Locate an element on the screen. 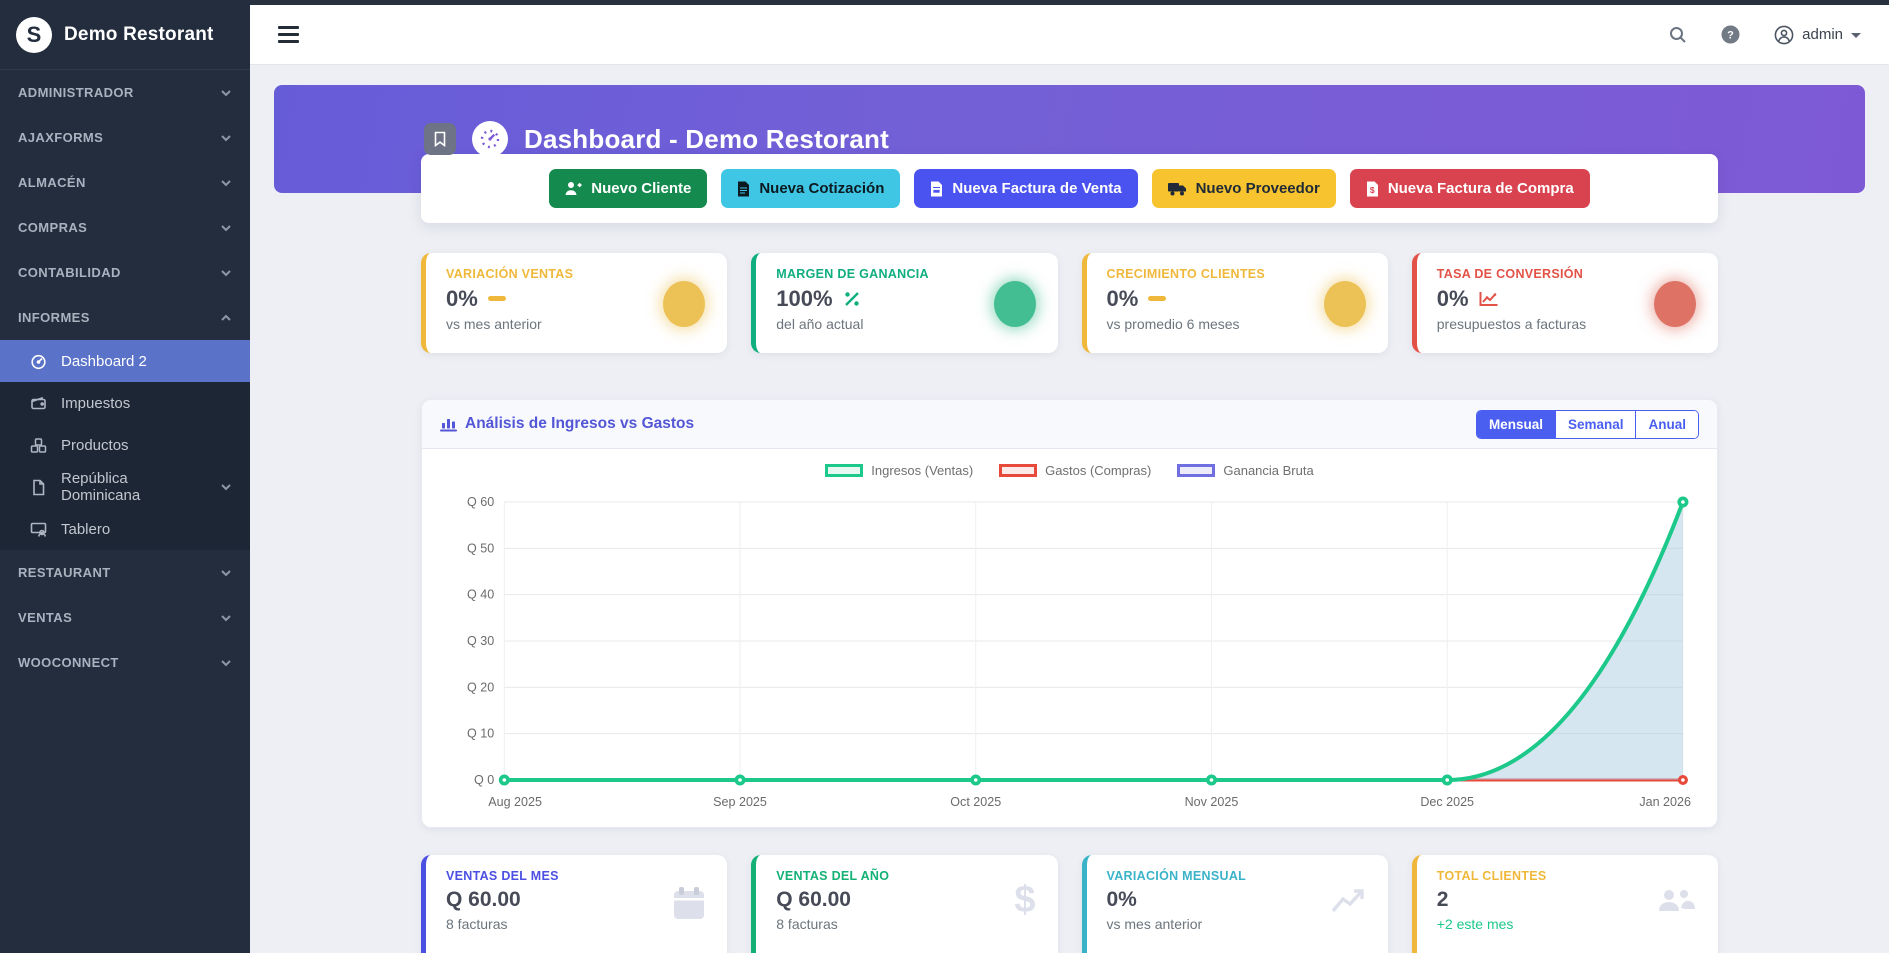 The width and height of the screenshot is (1889, 953). tab-mensual: Mensual is located at coordinates (1515, 424).